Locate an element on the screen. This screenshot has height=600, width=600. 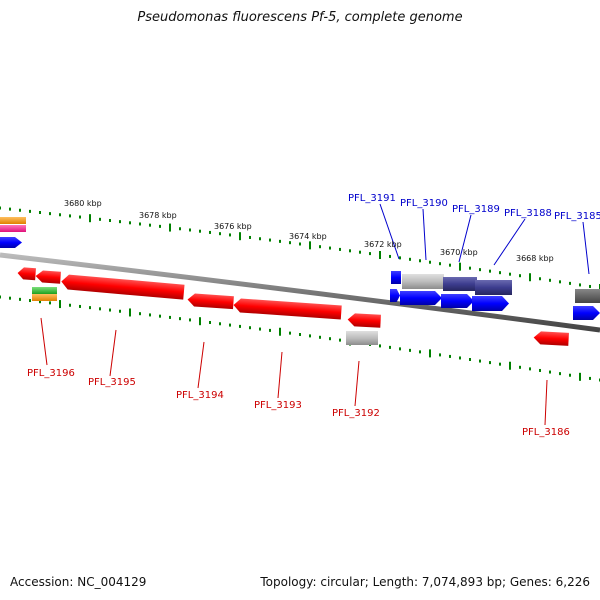
genome-backbone is located at coordinates (300, 292).